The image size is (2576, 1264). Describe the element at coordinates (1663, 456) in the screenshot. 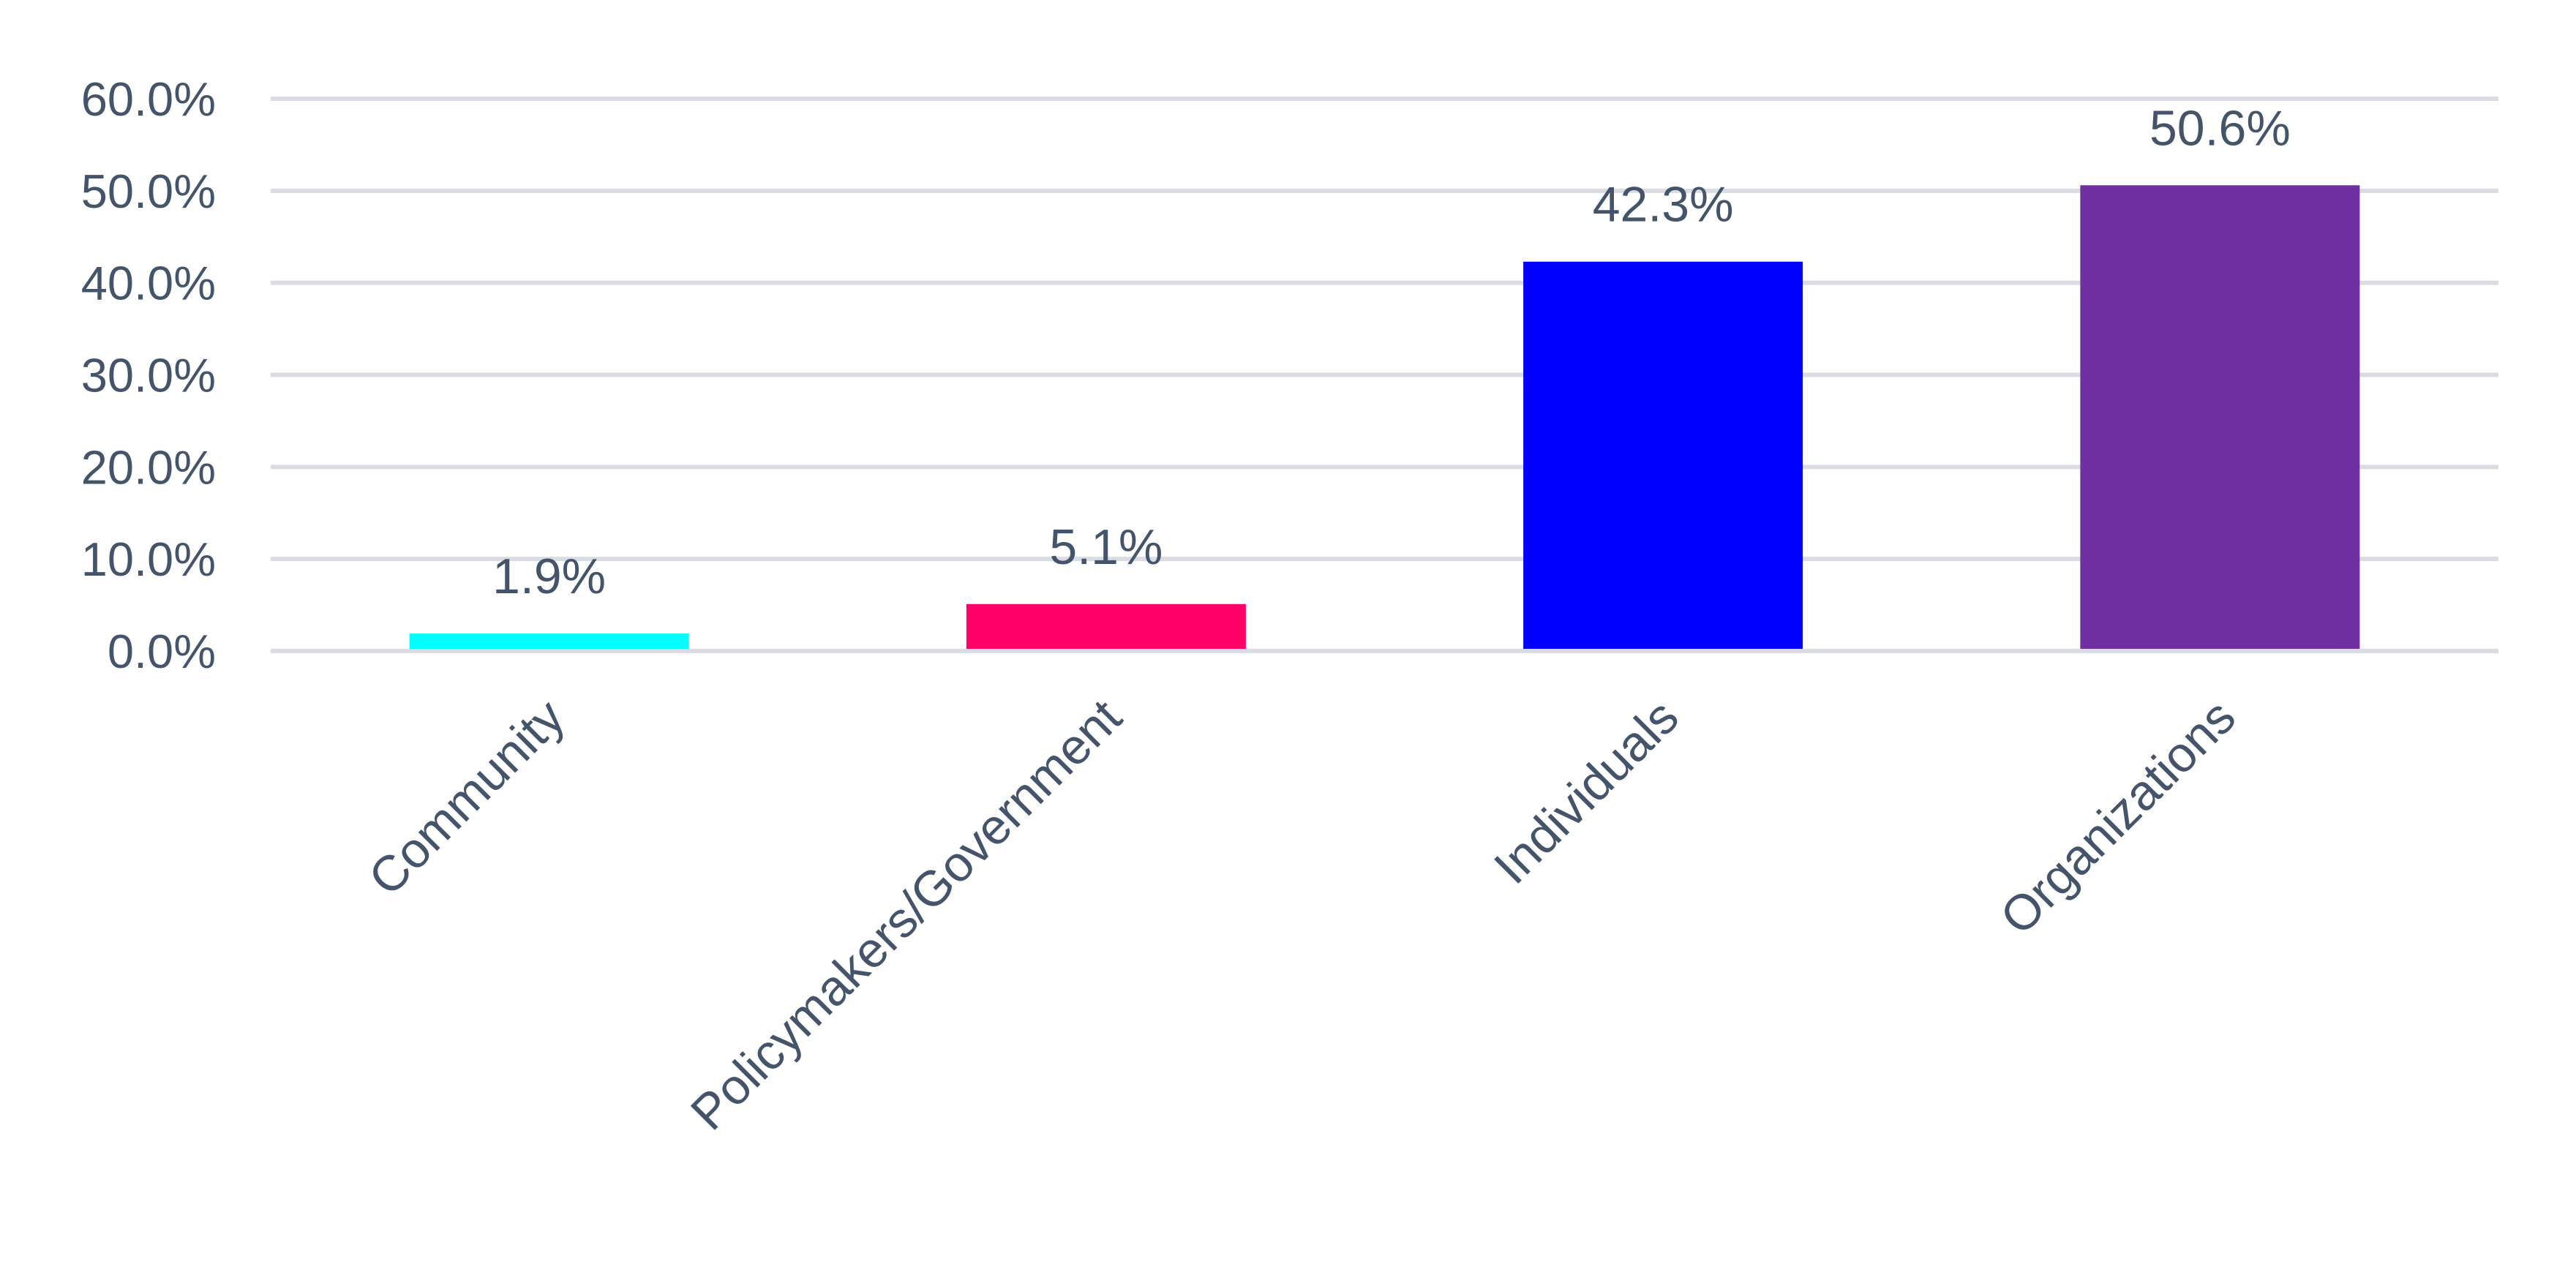

I see `bar-individuals` at that location.